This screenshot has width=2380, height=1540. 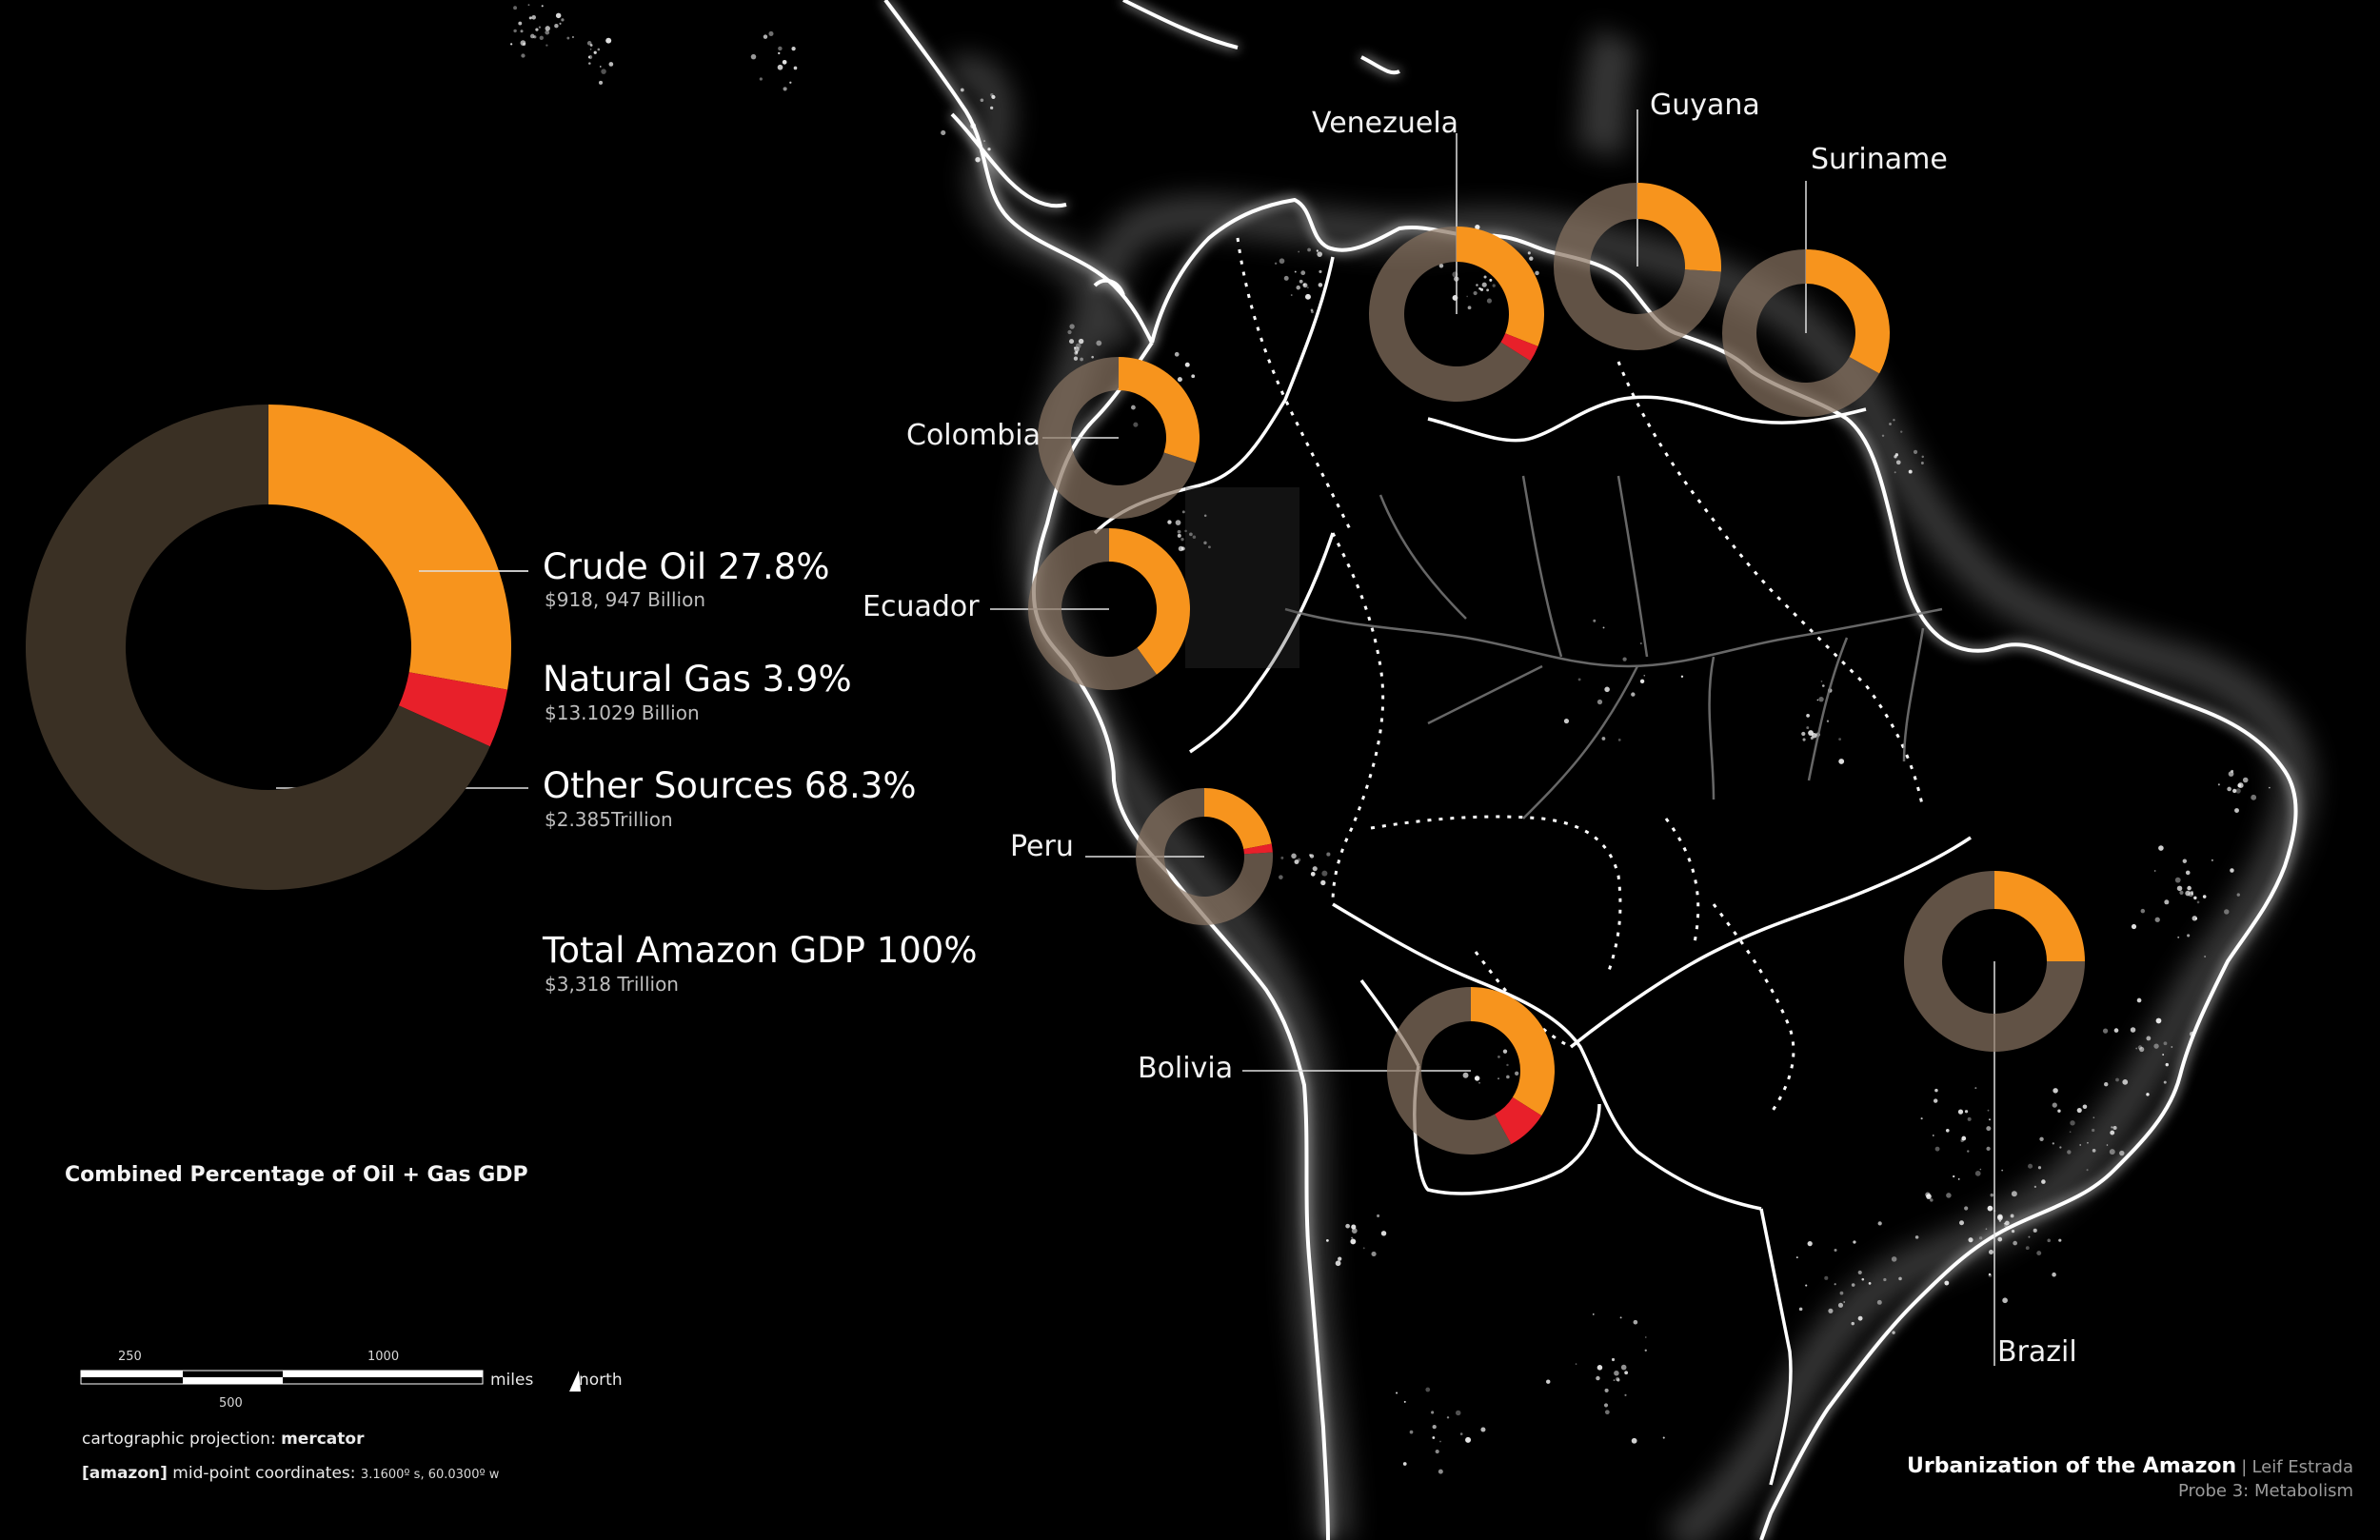 I want to click on legend-other-sources-value: $2.385Trillion, so click(x=609, y=819).